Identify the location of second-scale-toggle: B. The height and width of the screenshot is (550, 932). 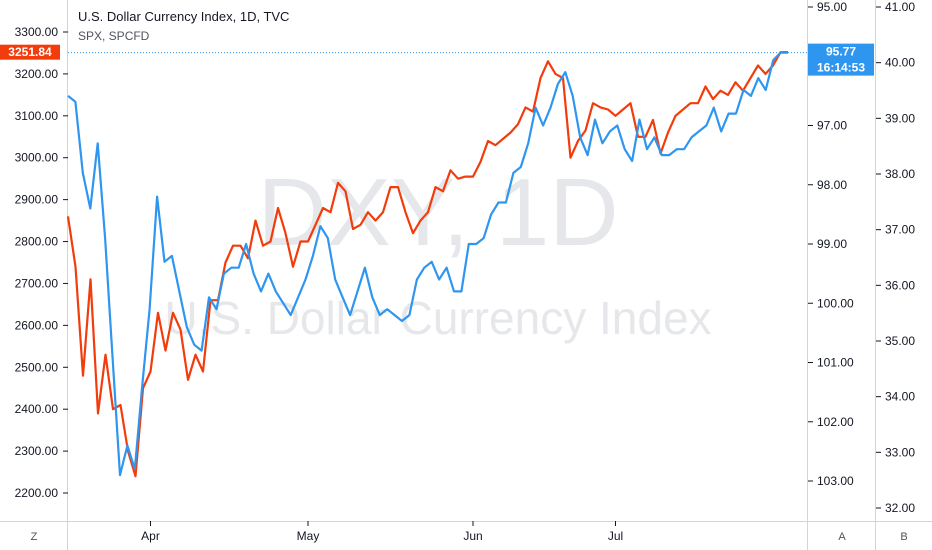
(903, 537).